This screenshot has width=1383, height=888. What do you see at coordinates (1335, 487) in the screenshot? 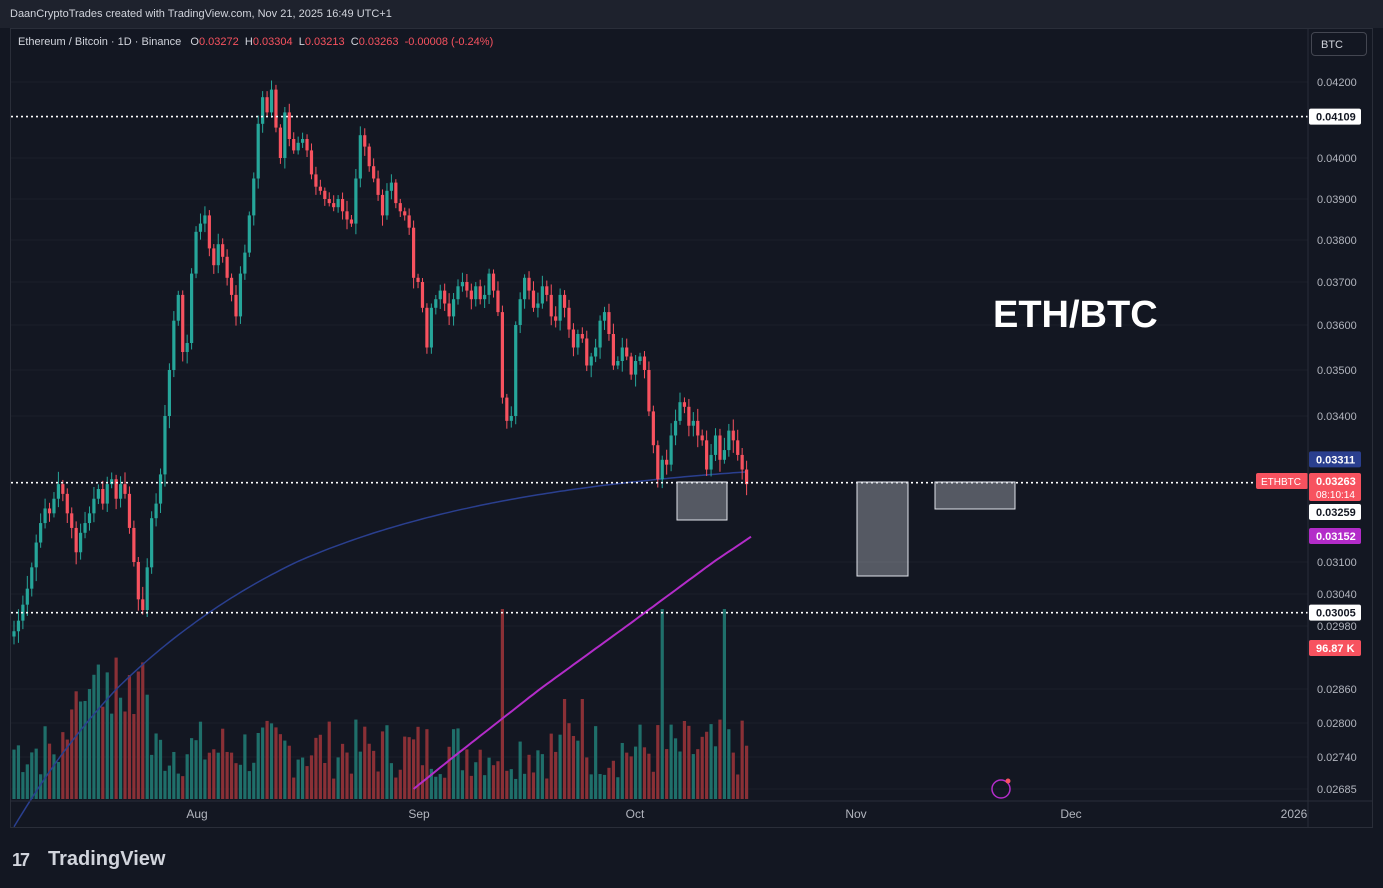
I see `last-price-tag-bg` at bounding box center [1335, 487].